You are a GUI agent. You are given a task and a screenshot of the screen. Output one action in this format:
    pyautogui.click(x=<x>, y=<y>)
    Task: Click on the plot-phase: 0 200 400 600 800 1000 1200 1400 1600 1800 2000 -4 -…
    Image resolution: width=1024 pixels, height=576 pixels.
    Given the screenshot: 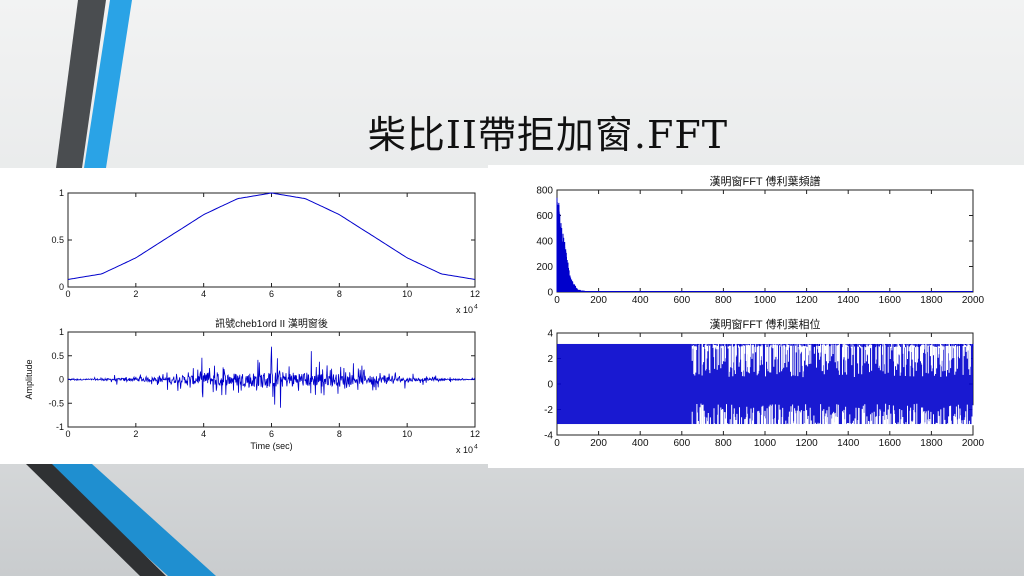 What is the action you would take?
    pyautogui.click(x=764, y=383)
    